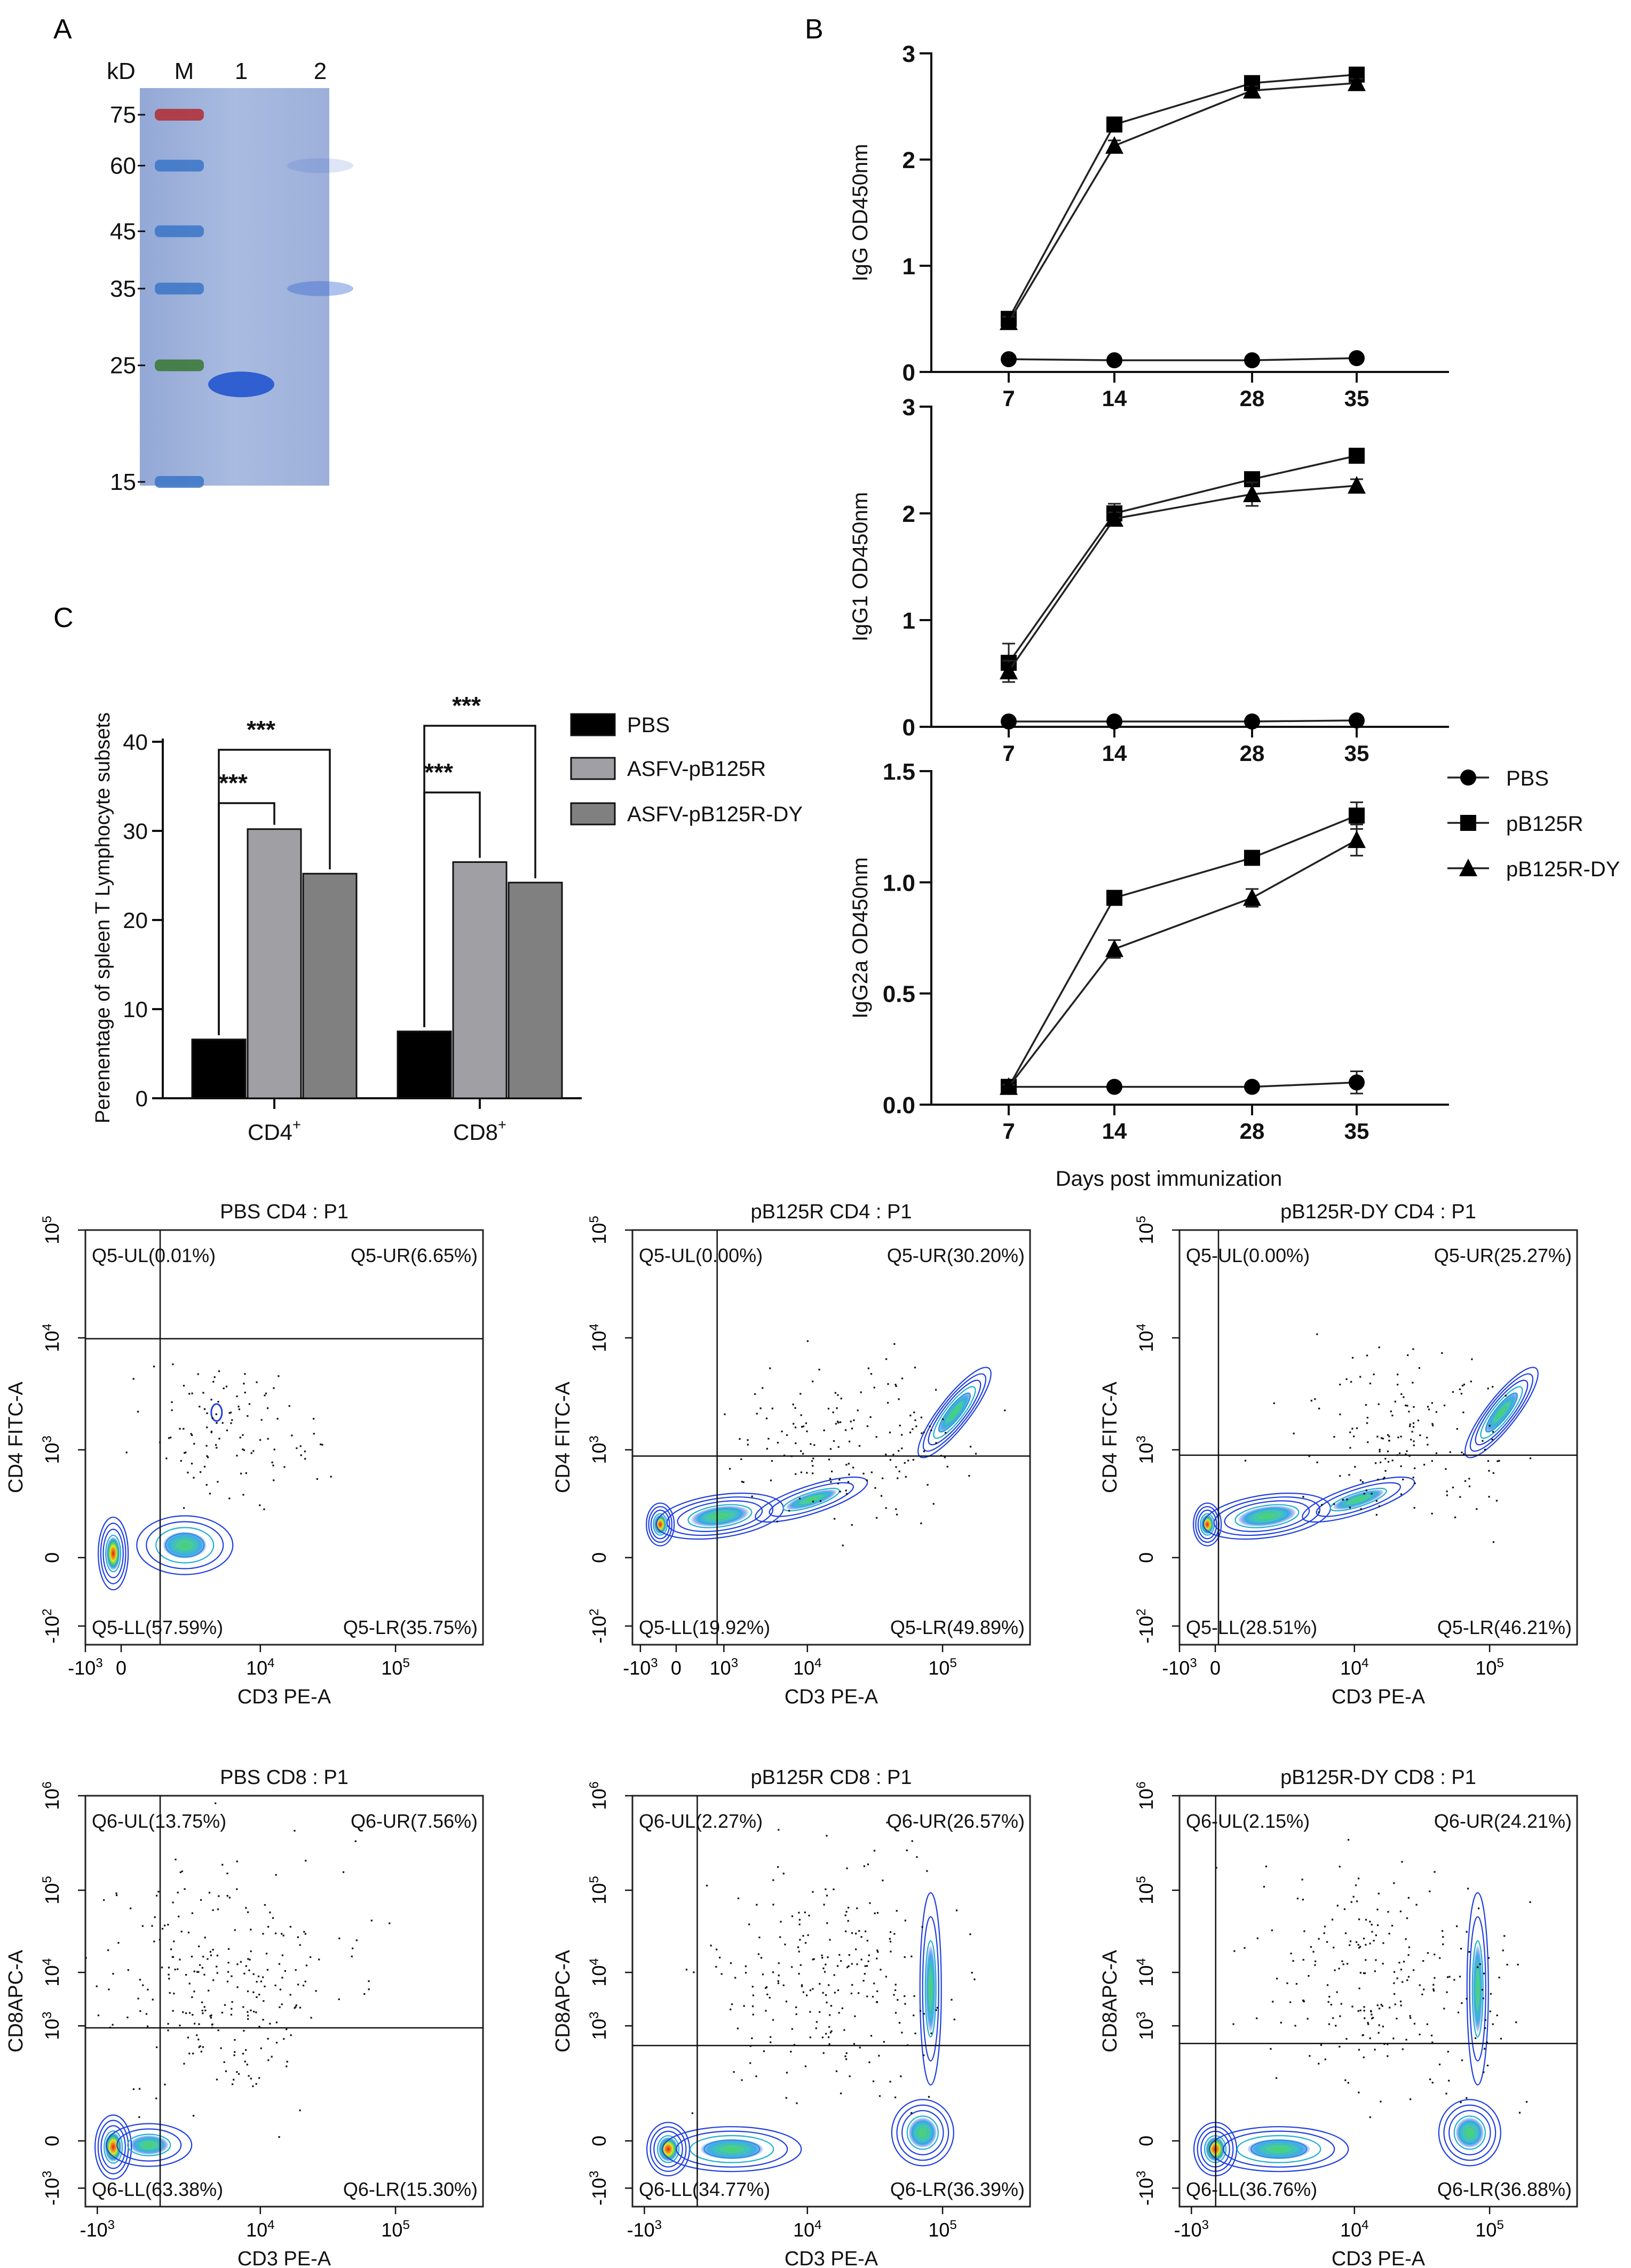 The width and height of the screenshot is (1631, 2268). What do you see at coordinates (1534, 824) in the screenshot?
I see `line-chart-legend: PBS pB125R pB125R-DY` at bounding box center [1534, 824].